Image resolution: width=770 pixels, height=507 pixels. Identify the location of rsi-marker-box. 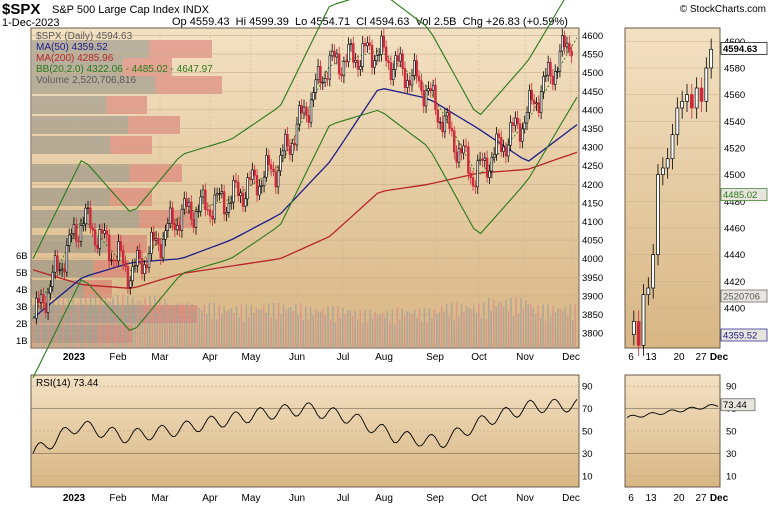
(738, 405).